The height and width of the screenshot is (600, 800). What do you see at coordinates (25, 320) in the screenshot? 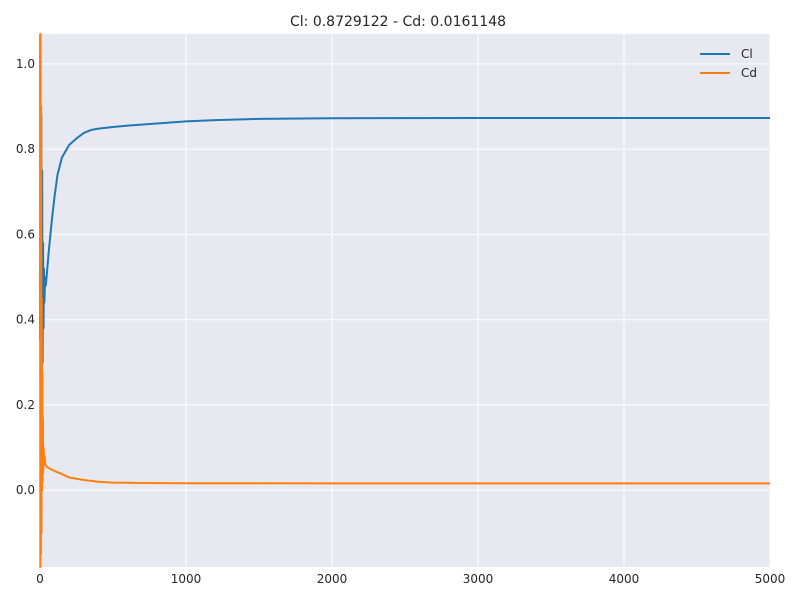
I see `y-tick-label: 0.4` at bounding box center [25, 320].